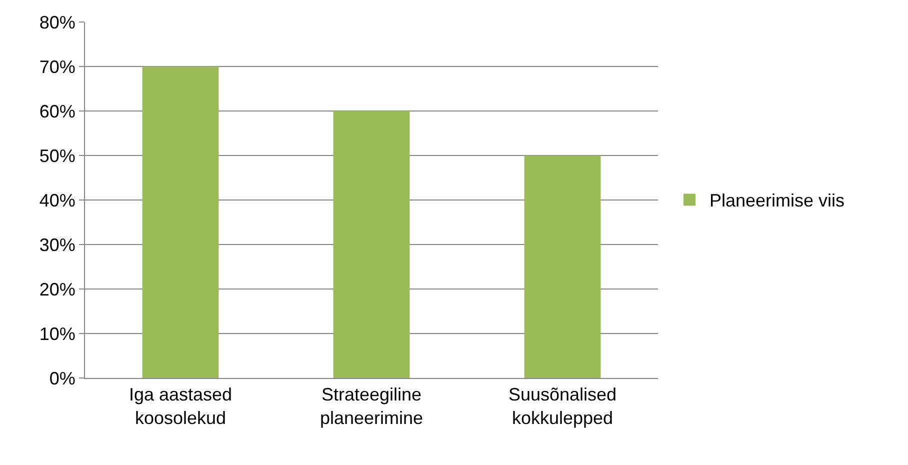 This screenshot has width=908, height=465. I want to click on x-tick-label: Suusõnalised kokkulepped, so click(562, 406).